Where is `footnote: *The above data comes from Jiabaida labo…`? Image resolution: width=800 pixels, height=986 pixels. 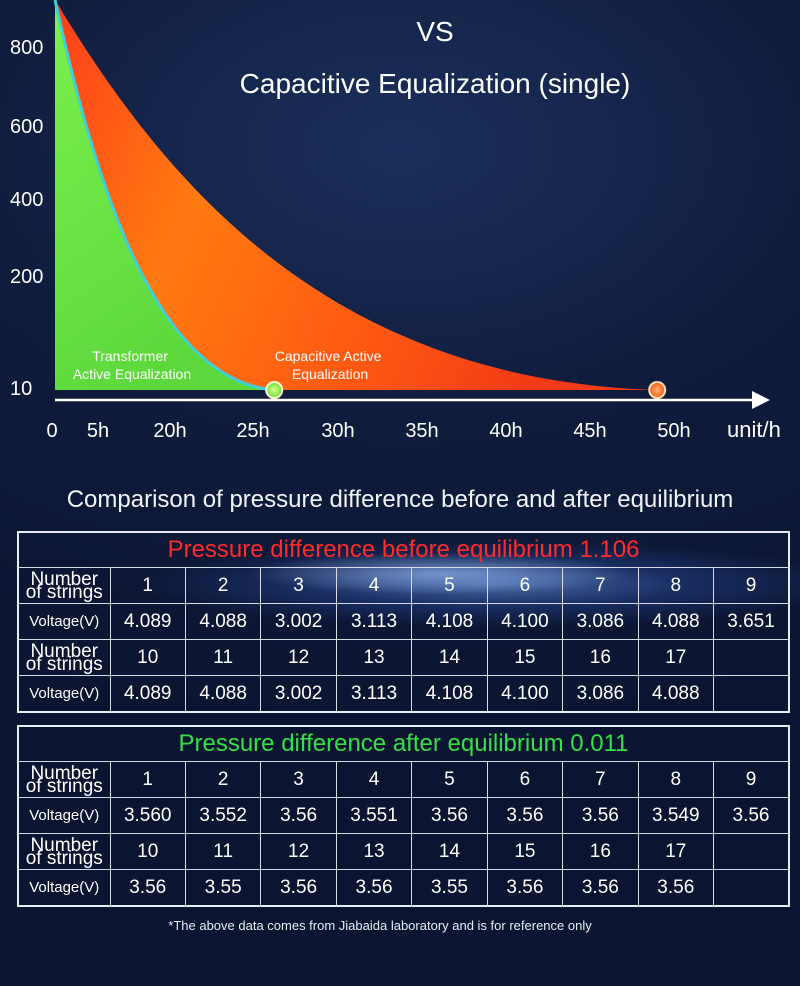
footnote: *The above data comes from Jiabaida labo… is located at coordinates (380, 925).